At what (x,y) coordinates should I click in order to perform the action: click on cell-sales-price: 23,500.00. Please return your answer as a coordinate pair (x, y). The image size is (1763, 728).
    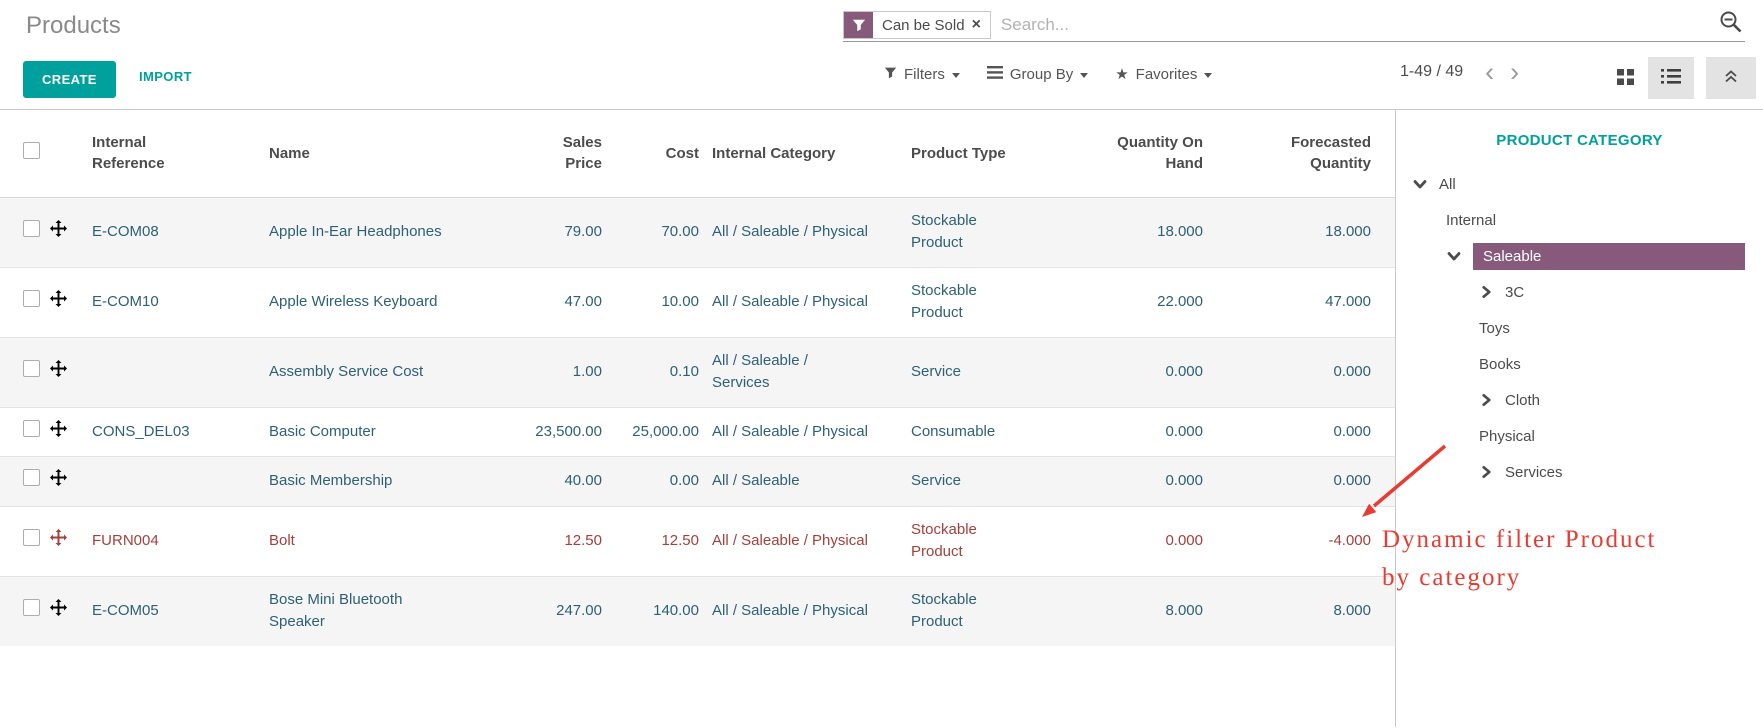
    Looking at the image, I should click on (568, 431).